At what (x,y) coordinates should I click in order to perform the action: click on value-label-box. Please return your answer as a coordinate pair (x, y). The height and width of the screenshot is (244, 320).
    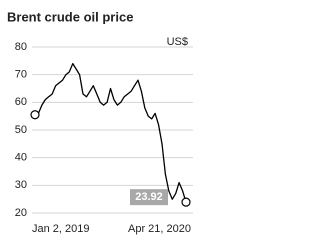
    Looking at the image, I should click on (149, 197).